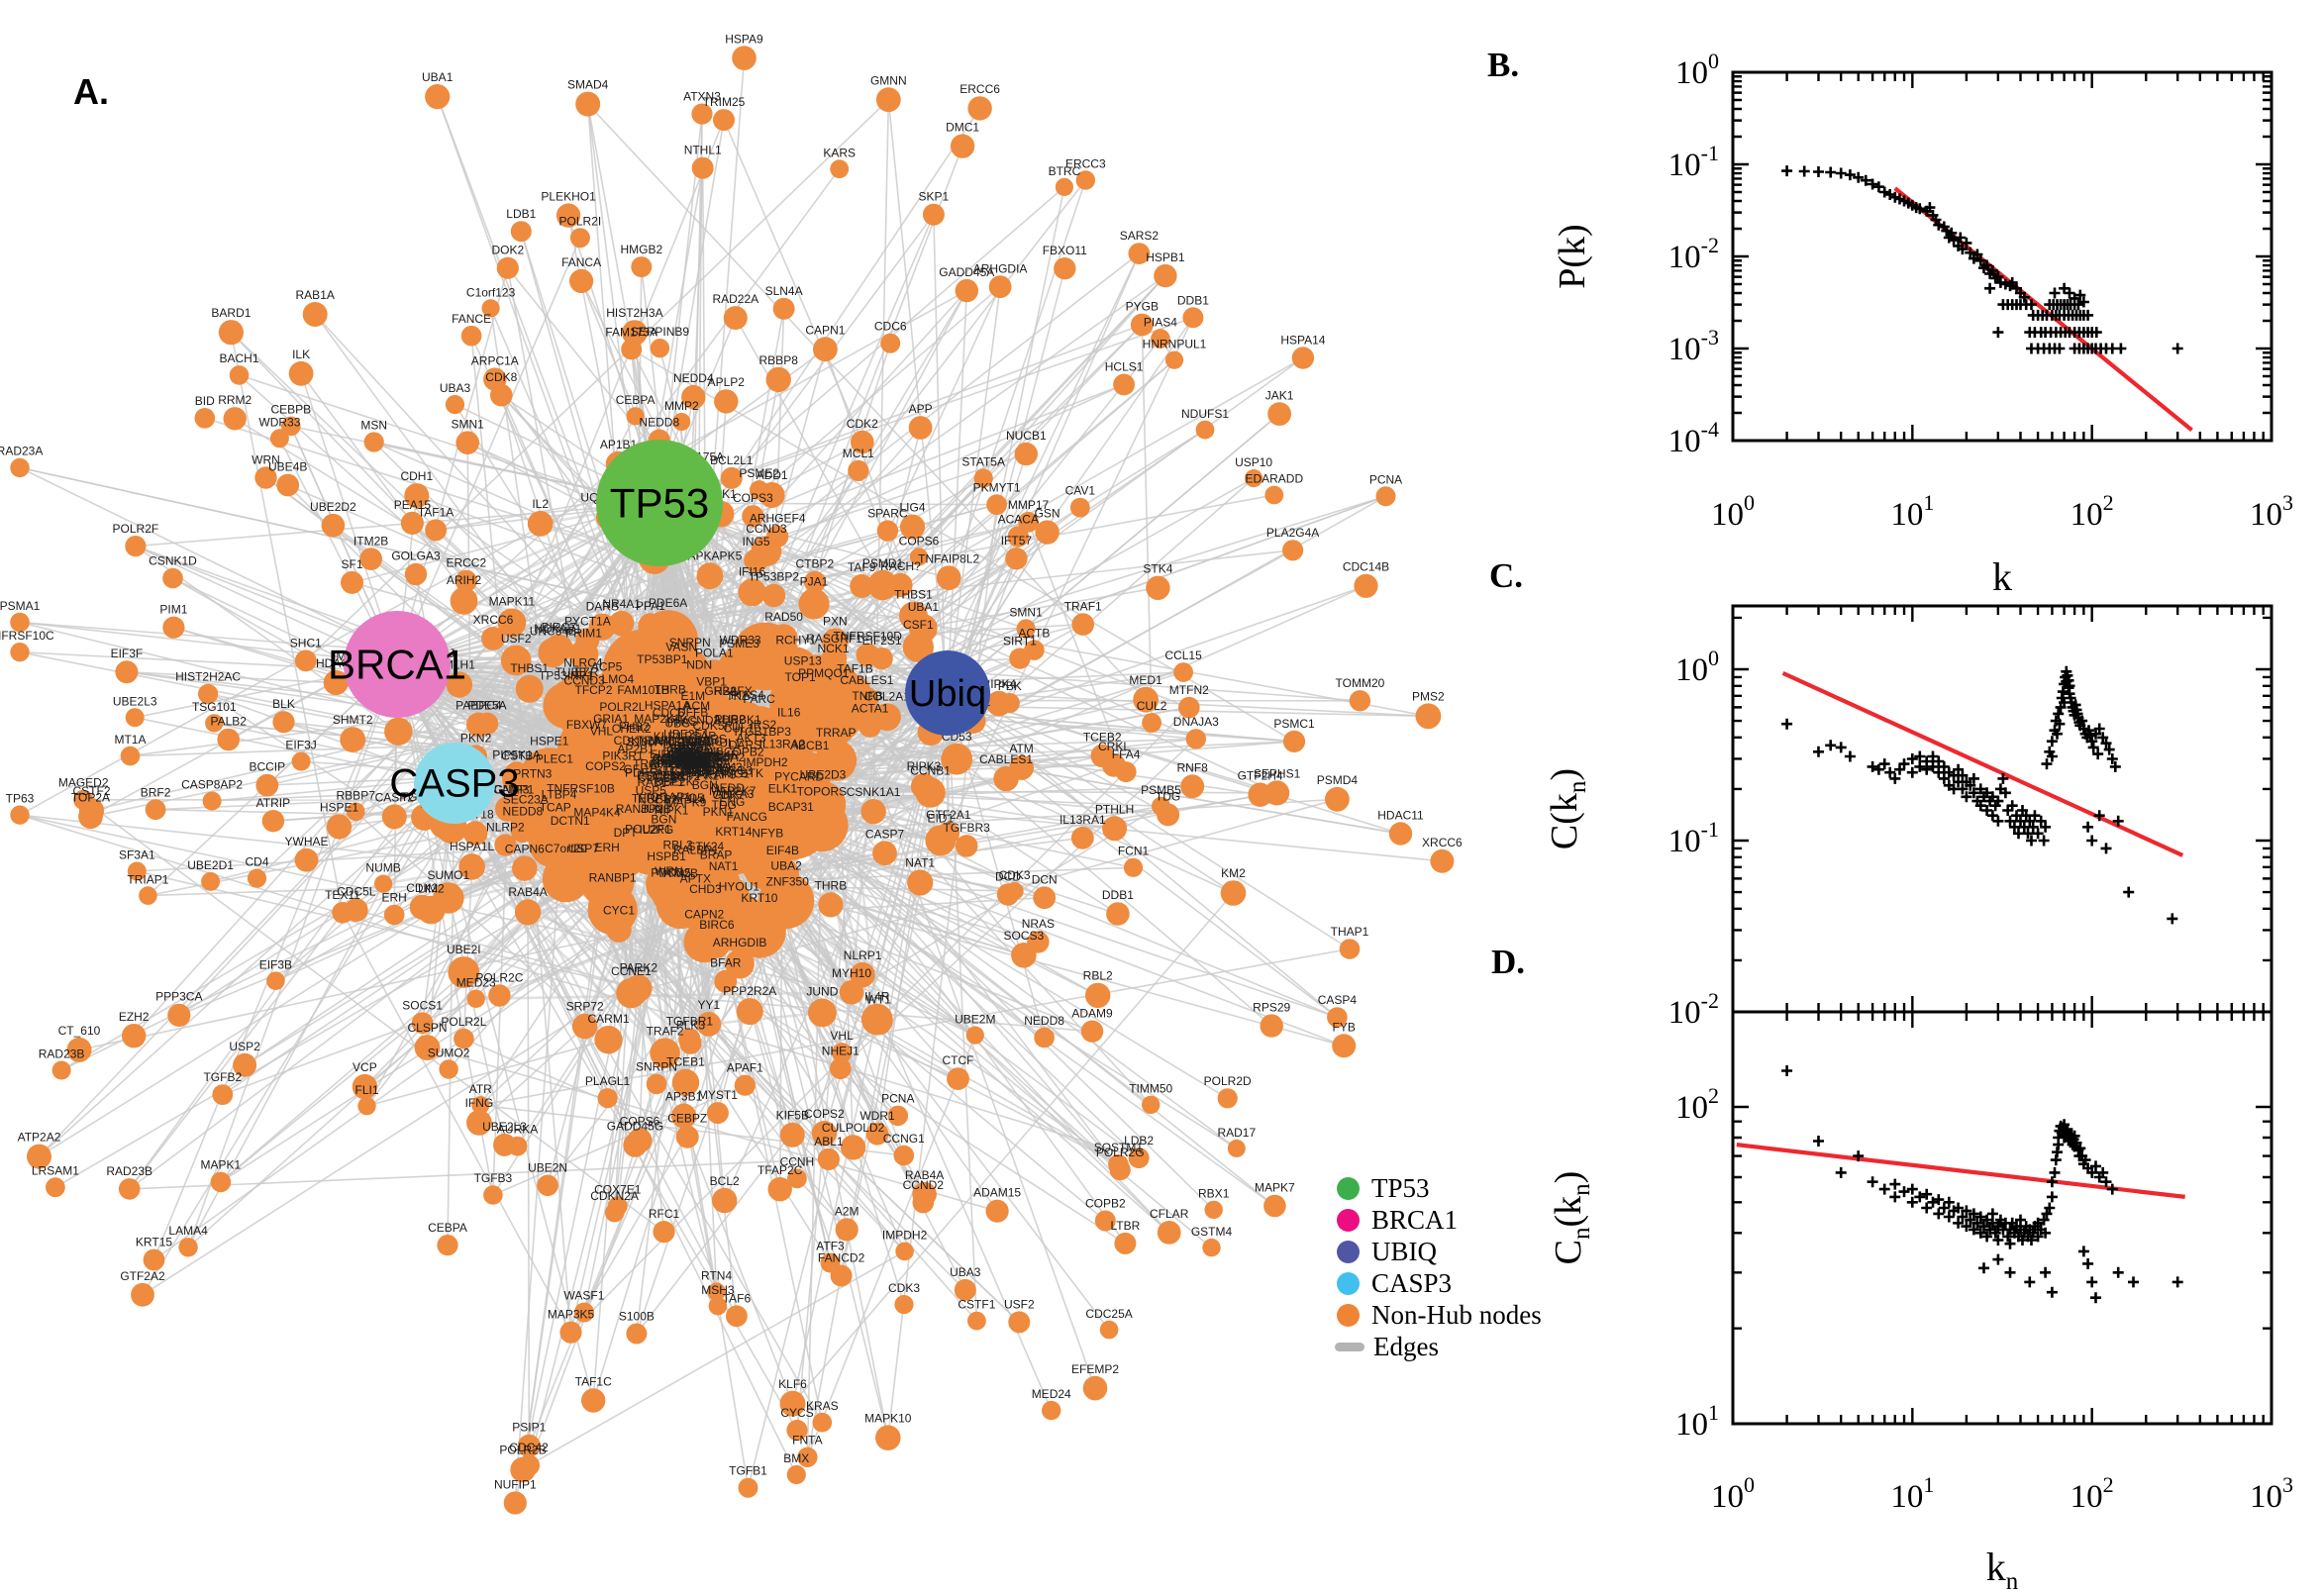 The width and height of the screenshot is (2323, 1596). Describe the element at coordinates (686, 735) in the screenshot. I see `gene-label: UBE2E1` at that location.